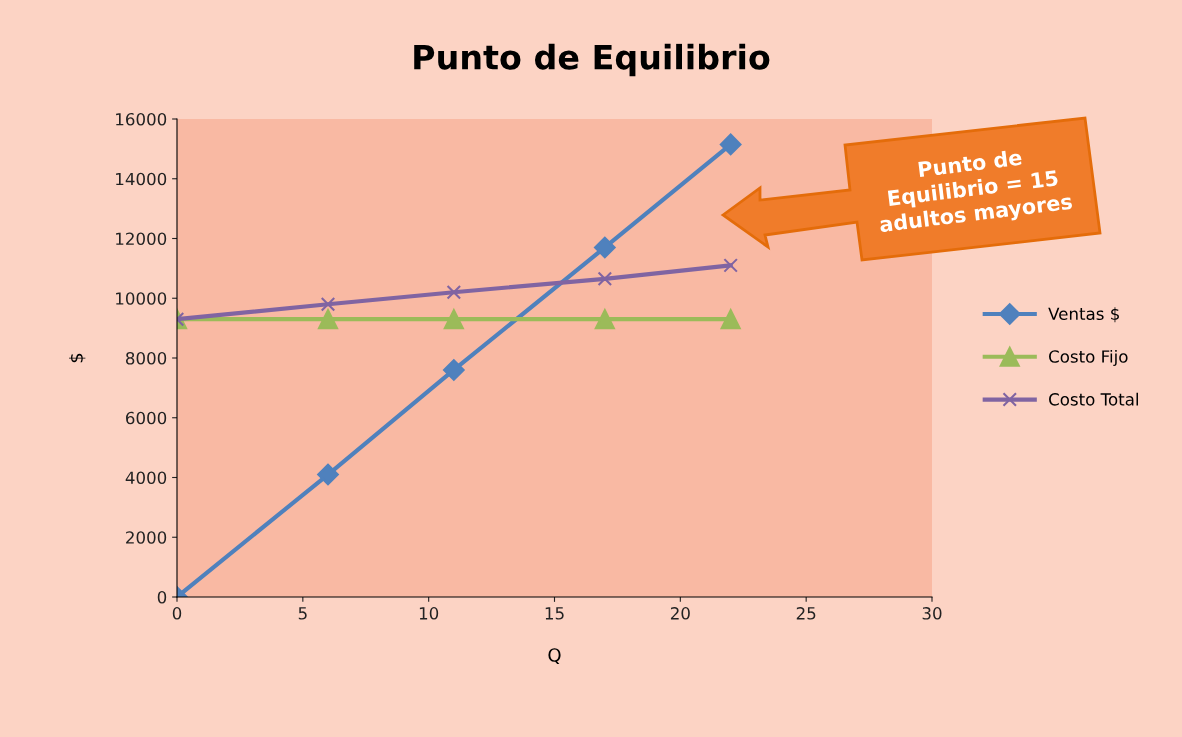 The width and height of the screenshot is (1182, 737). I want to click on y-tick-label: 10000, so click(141, 298).